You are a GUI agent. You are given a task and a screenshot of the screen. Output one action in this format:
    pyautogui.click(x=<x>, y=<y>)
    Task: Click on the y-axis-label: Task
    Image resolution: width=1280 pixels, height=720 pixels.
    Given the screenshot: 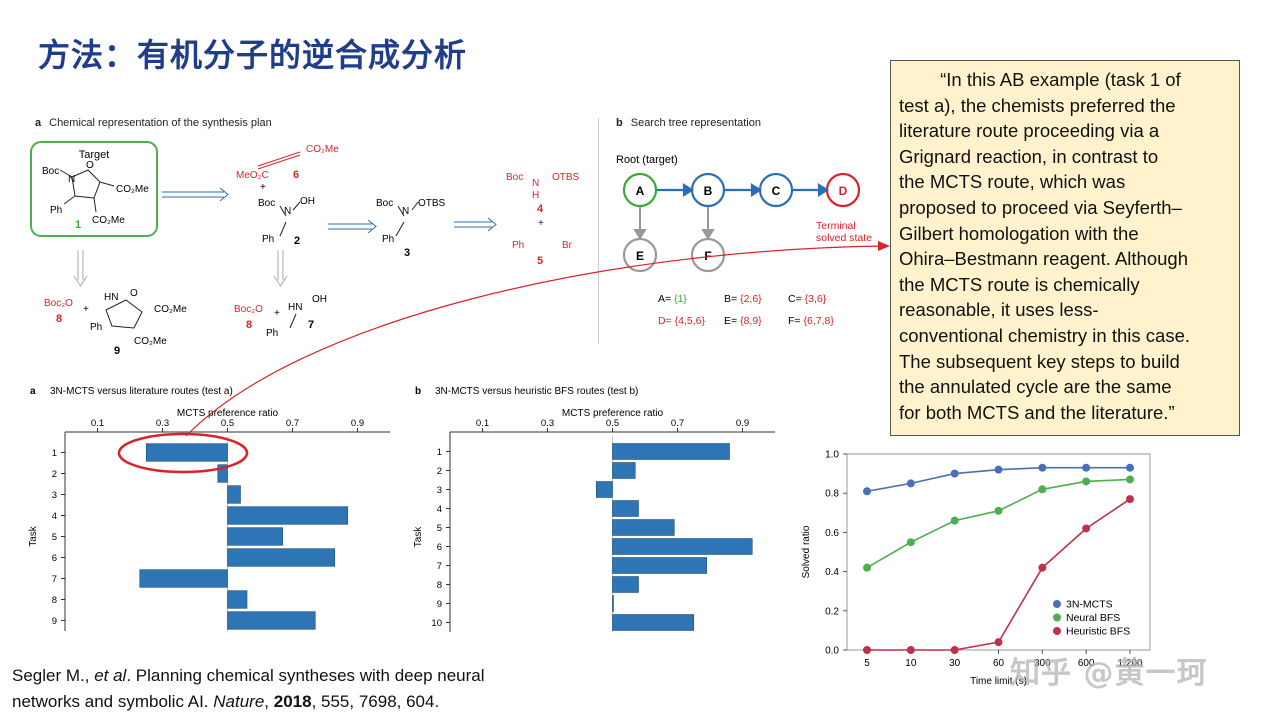 What is the action you would take?
    pyautogui.click(x=33, y=536)
    